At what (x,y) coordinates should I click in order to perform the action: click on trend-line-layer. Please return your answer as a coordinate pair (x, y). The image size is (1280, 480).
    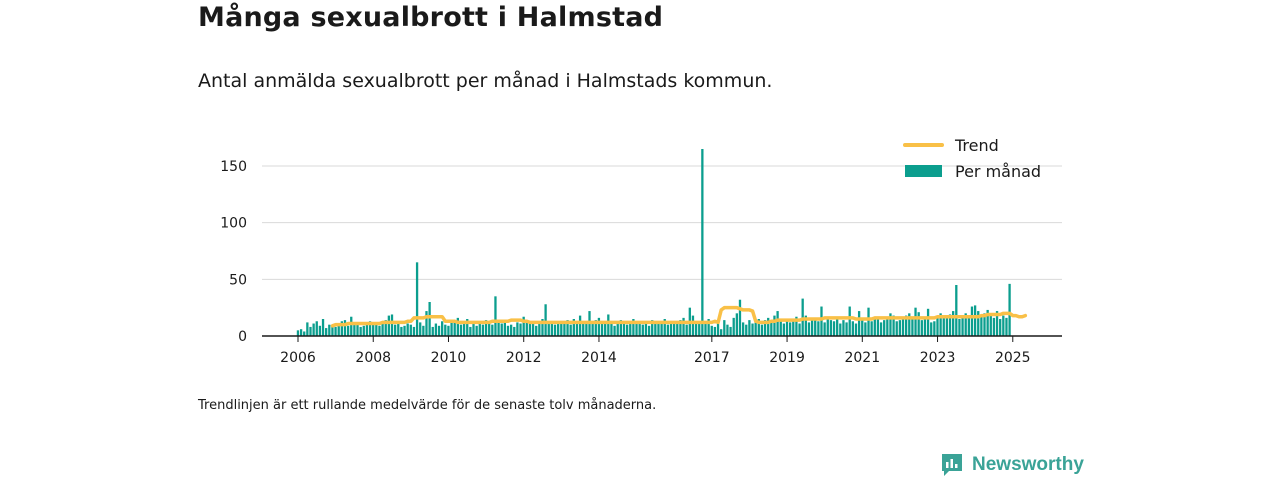
    Looking at the image, I should click on (679, 316).